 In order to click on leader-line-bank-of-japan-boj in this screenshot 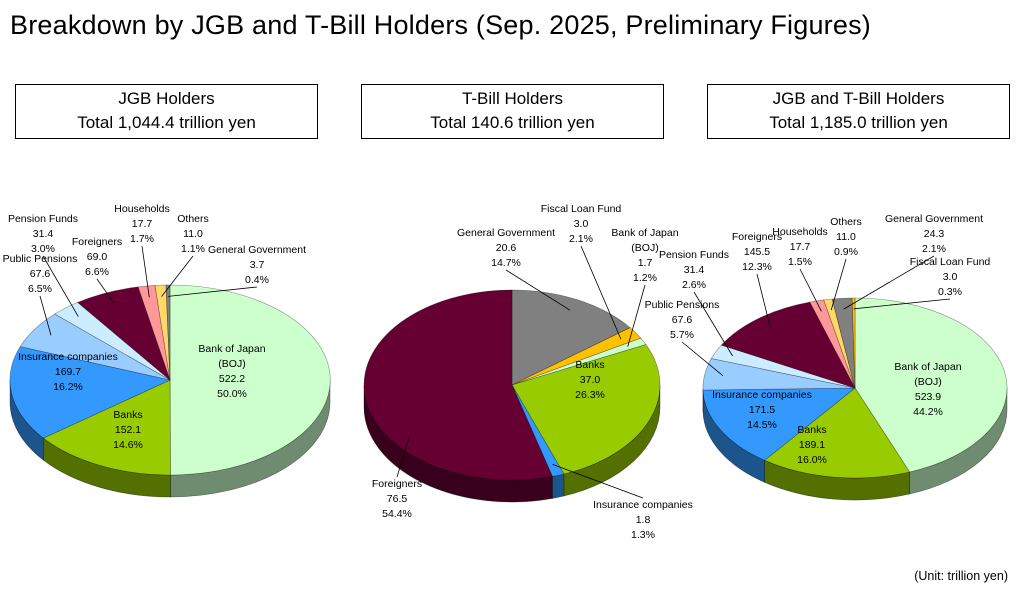, I will do `click(636, 315)`.